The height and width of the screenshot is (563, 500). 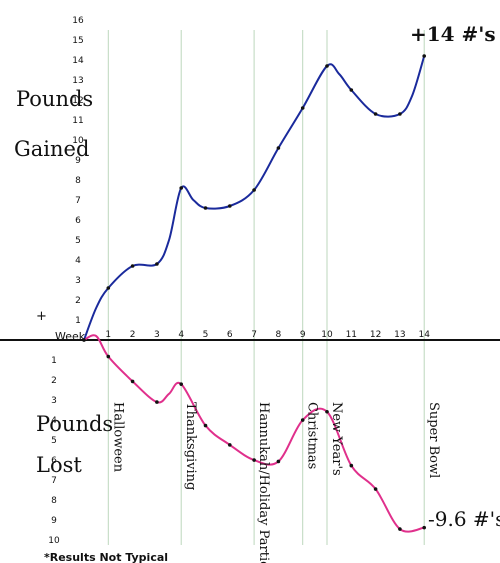 I want to click on y-gain-label-line-1: Pounds, so click(x=54, y=99).